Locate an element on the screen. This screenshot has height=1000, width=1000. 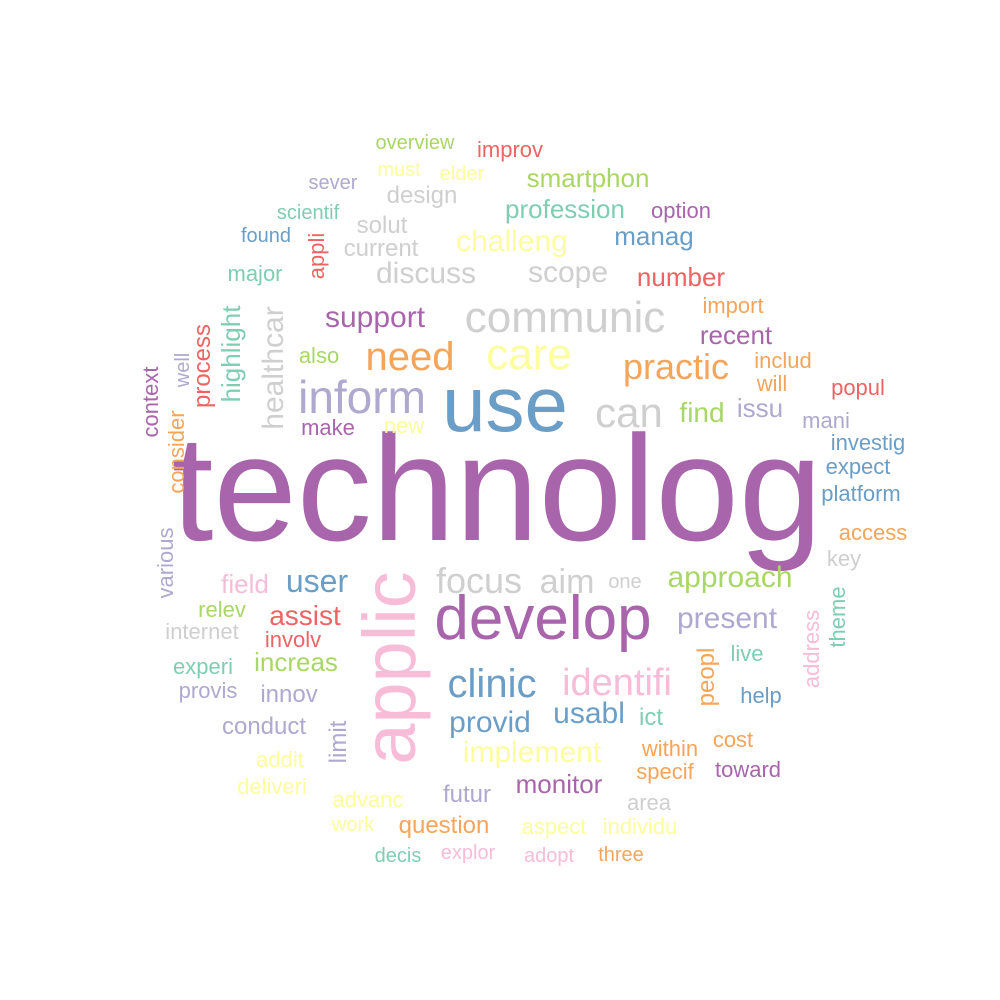
word-provis: provis is located at coordinates (208, 690).